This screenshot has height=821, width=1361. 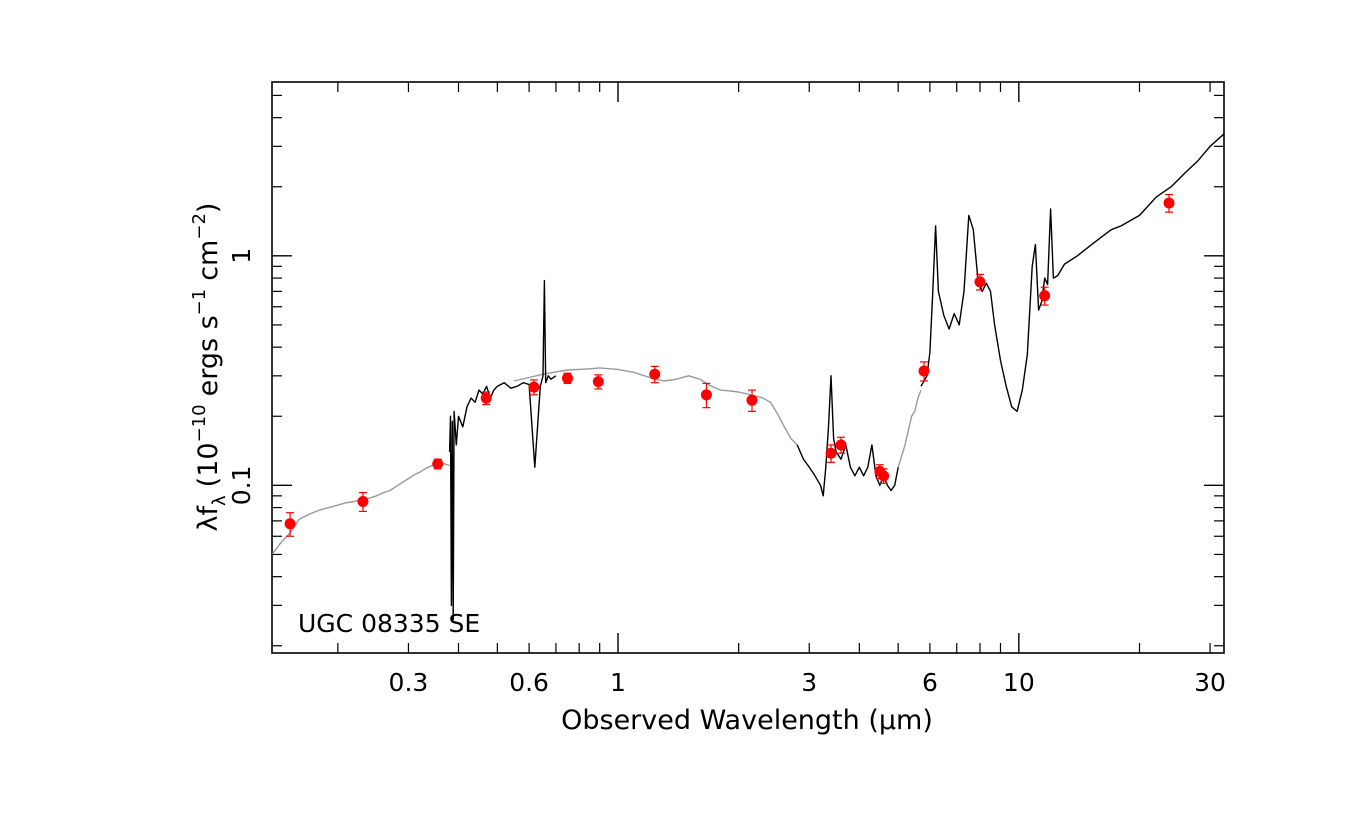 I want to click on x-tick-label-6: 30, so click(x=1210, y=682).